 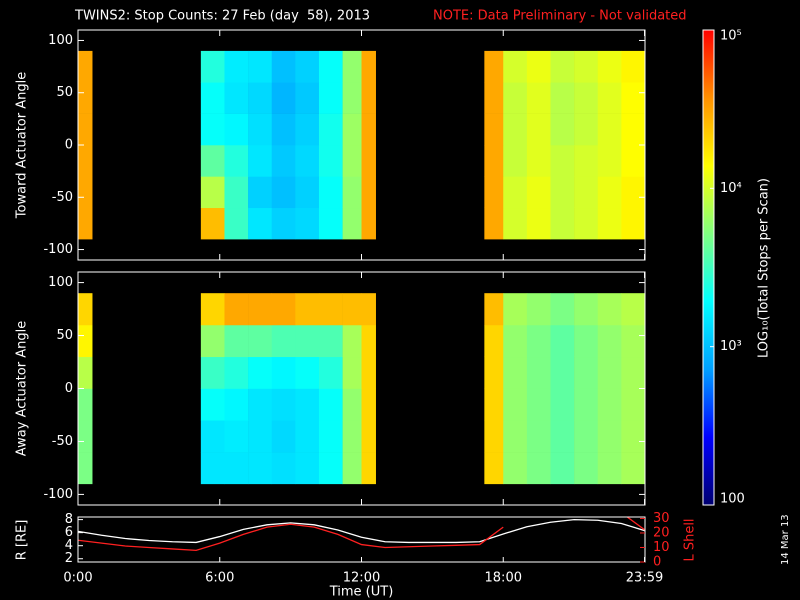 I want to click on colorbar-title: LOG₁₀(Total Stops per Scan), so click(x=764, y=268).